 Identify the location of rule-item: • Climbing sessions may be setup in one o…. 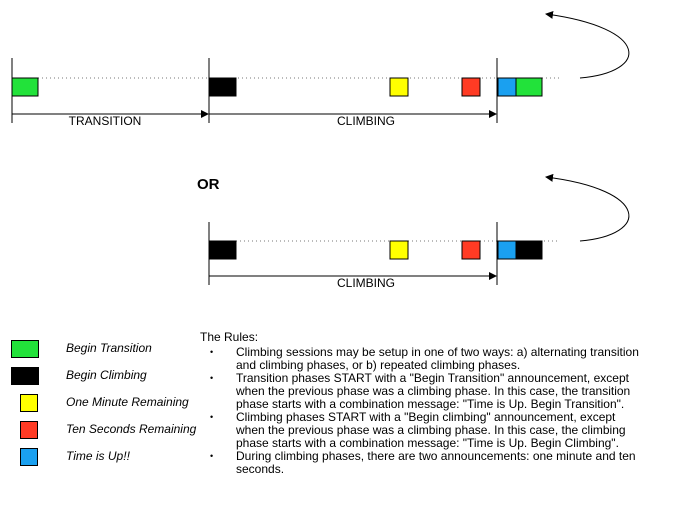
(420, 359).